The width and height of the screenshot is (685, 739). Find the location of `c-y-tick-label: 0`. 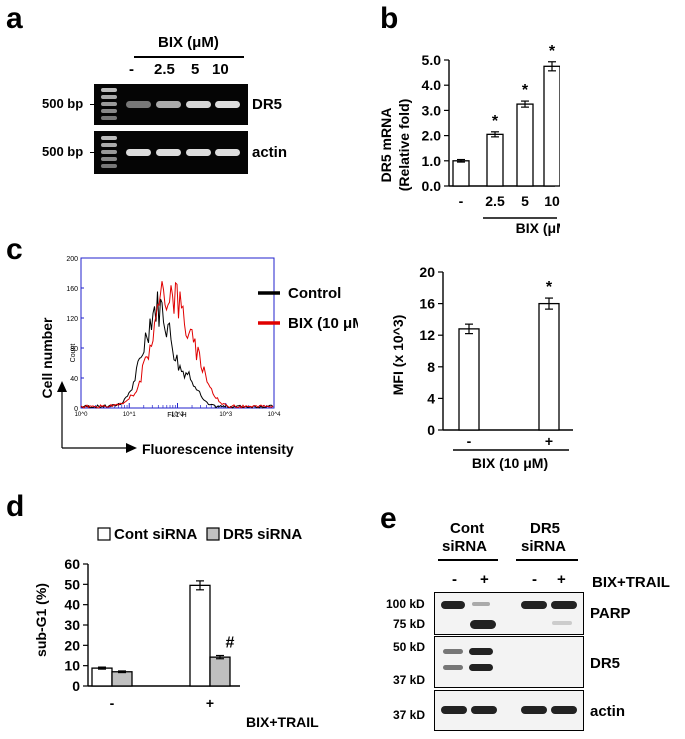

c-y-tick-label: 0 is located at coordinates (431, 430).